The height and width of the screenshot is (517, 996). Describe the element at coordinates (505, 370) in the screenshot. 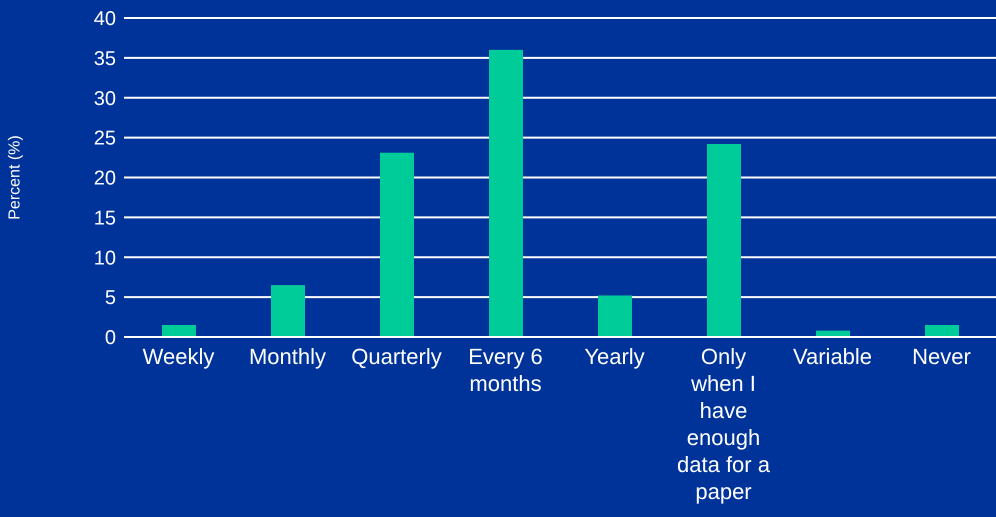

I see `x-tick-label: Every 6 months` at that location.